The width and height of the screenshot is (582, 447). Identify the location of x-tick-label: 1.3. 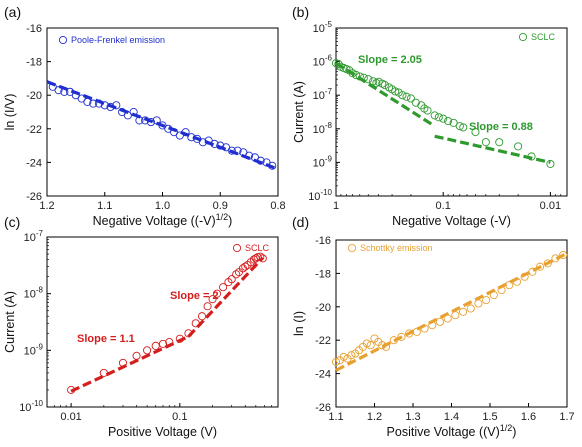
(412, 417).